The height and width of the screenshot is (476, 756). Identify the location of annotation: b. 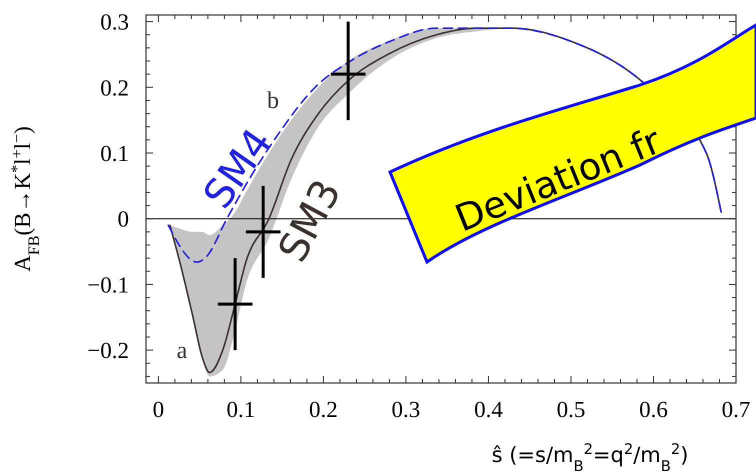
(273, 101).